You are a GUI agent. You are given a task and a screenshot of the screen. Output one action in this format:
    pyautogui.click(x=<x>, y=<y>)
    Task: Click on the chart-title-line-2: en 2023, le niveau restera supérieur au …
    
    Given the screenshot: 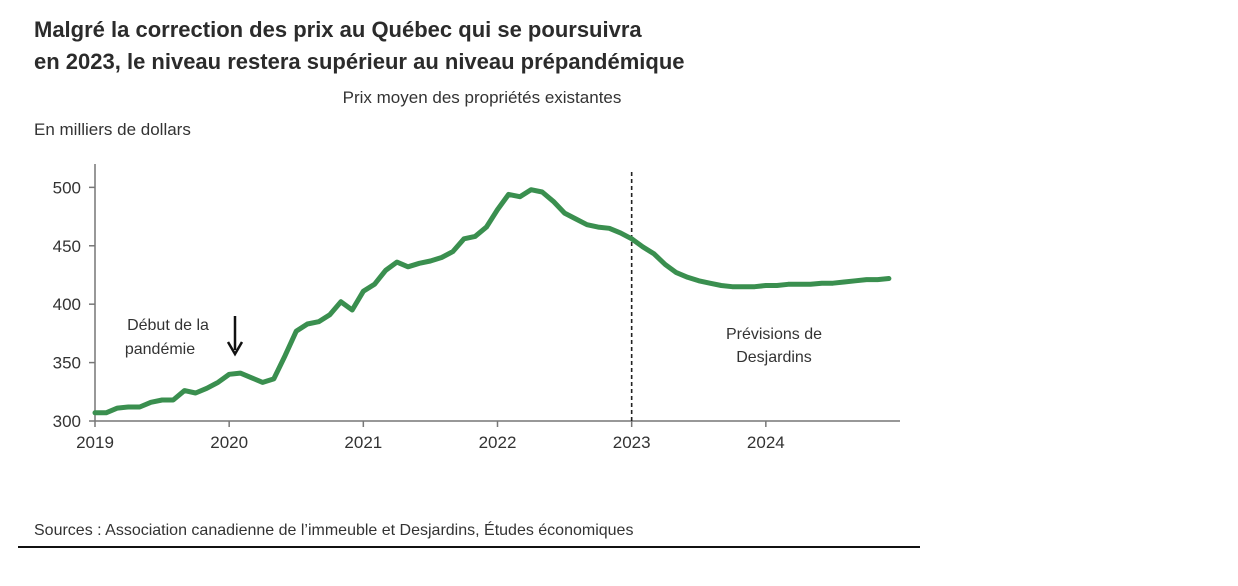 What is the action you would take?
    pyautogui.click(x=359, y=61)
    